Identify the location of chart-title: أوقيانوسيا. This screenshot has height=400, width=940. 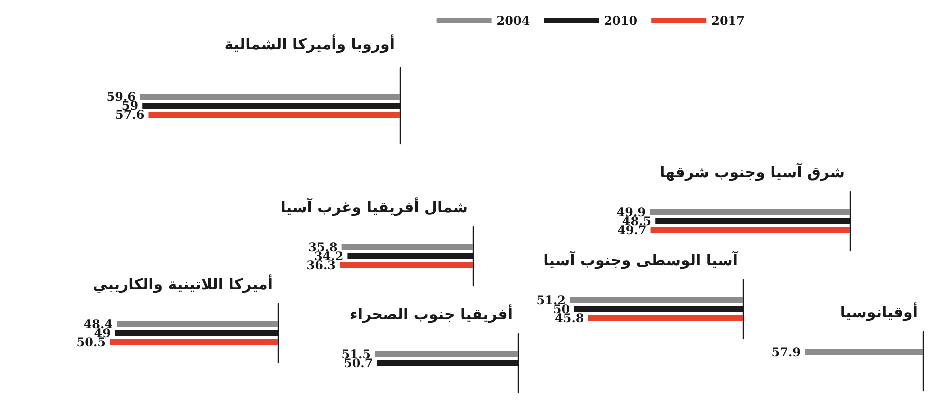
(879, 312).